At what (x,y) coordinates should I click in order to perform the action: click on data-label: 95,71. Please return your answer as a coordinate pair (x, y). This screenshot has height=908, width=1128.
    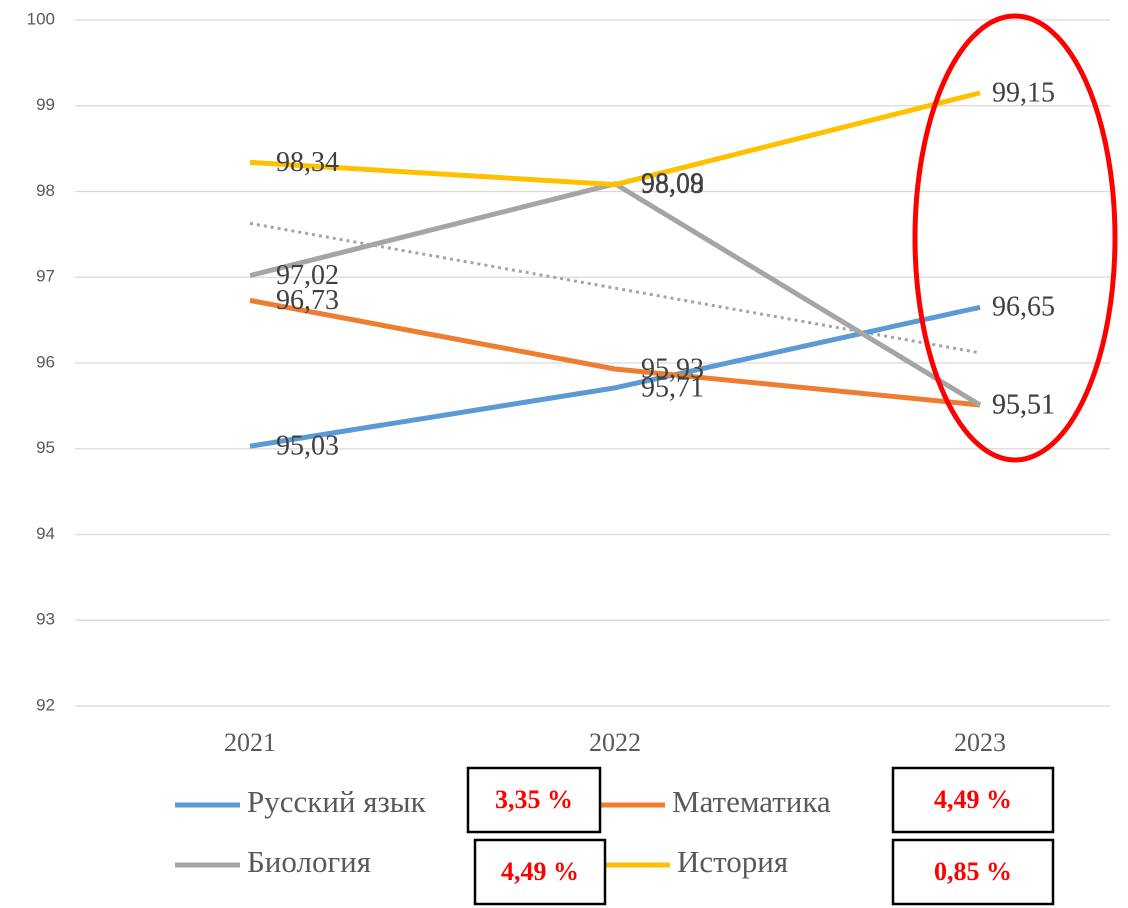
    Looking at the image, I should click on (672, 387).